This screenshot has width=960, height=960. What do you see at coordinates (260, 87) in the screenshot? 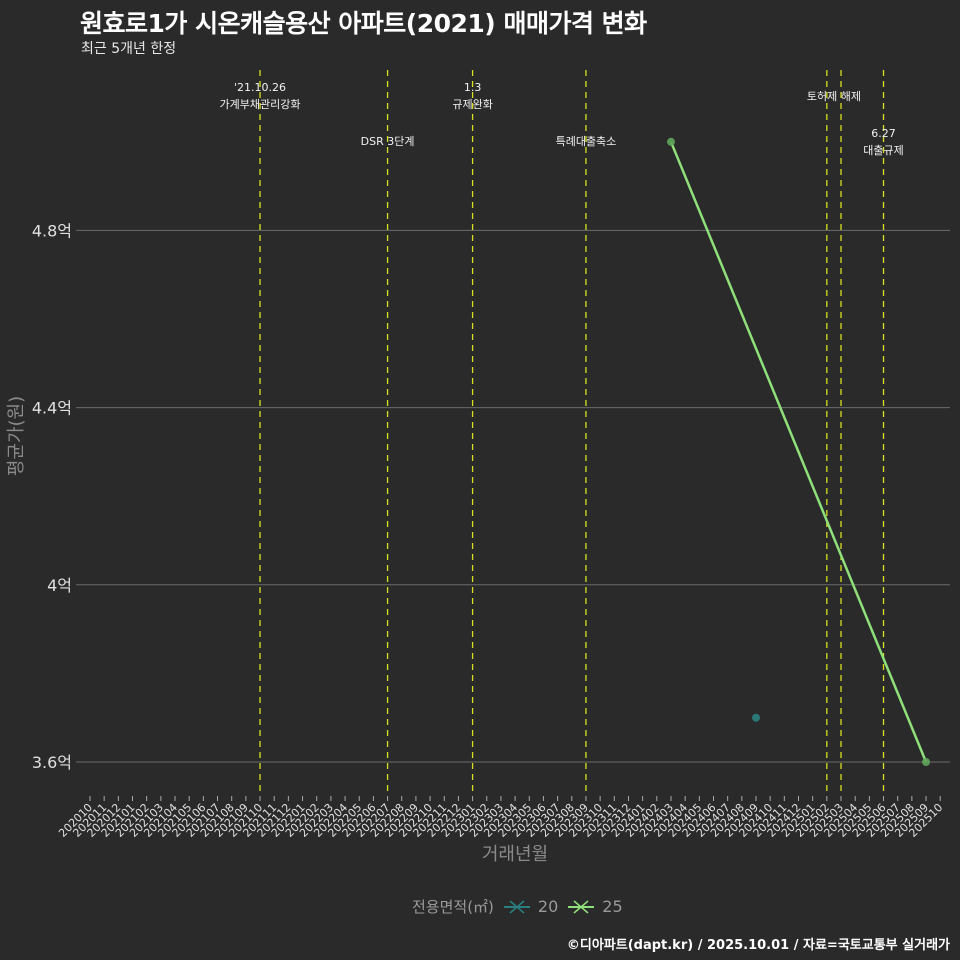
I see `event-label: '21.10.26` at bounding box center [260, 87].